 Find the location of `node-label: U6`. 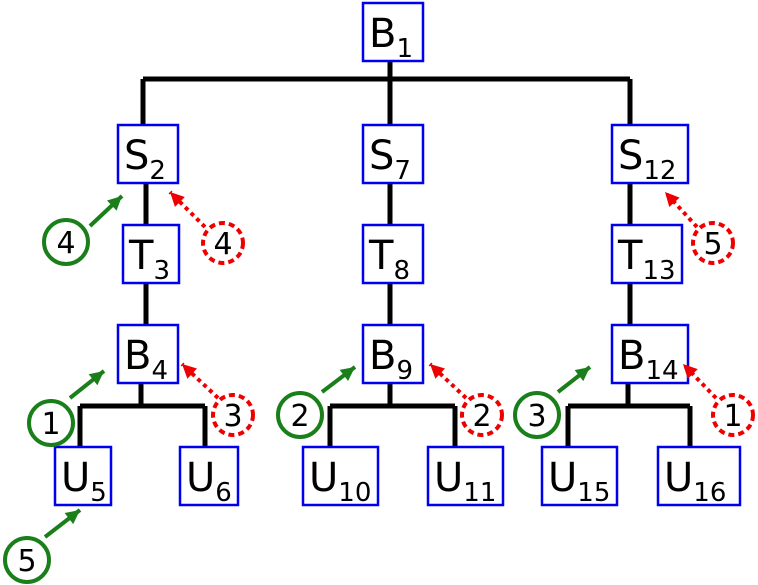

node-label: U6 is located at coordinates (209, 481).